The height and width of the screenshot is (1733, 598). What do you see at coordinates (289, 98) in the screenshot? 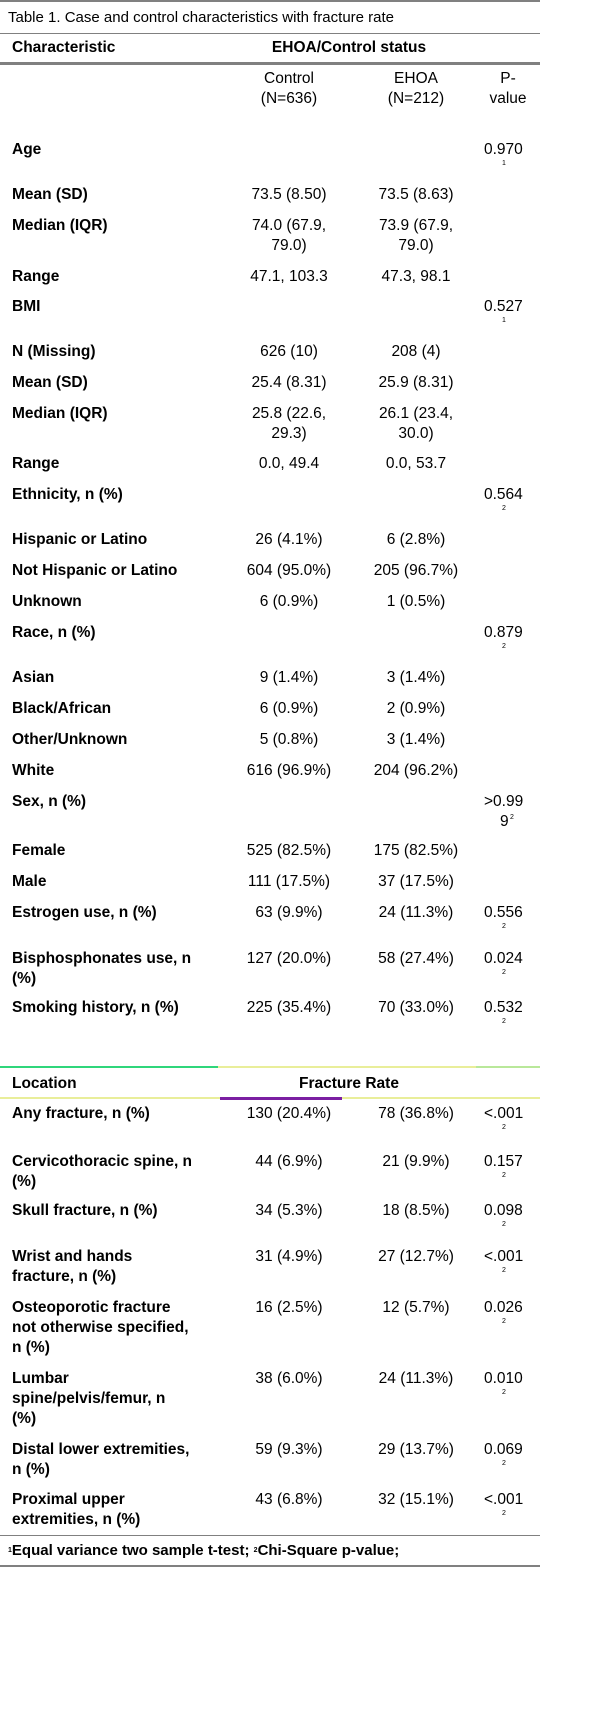
I see `header-control-2: (N=636)` at bounding box center [289, 98].